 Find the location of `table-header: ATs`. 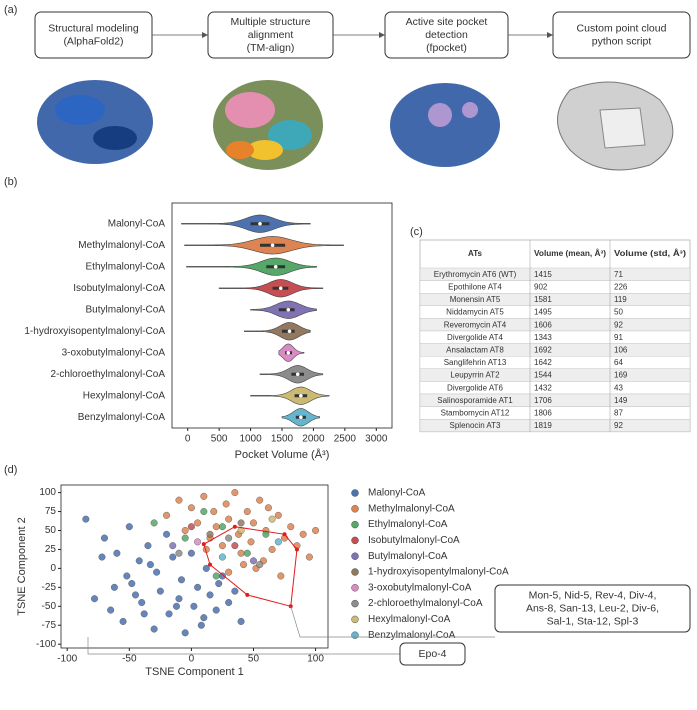

table-header: ATs is located at coordinates (475, 253).